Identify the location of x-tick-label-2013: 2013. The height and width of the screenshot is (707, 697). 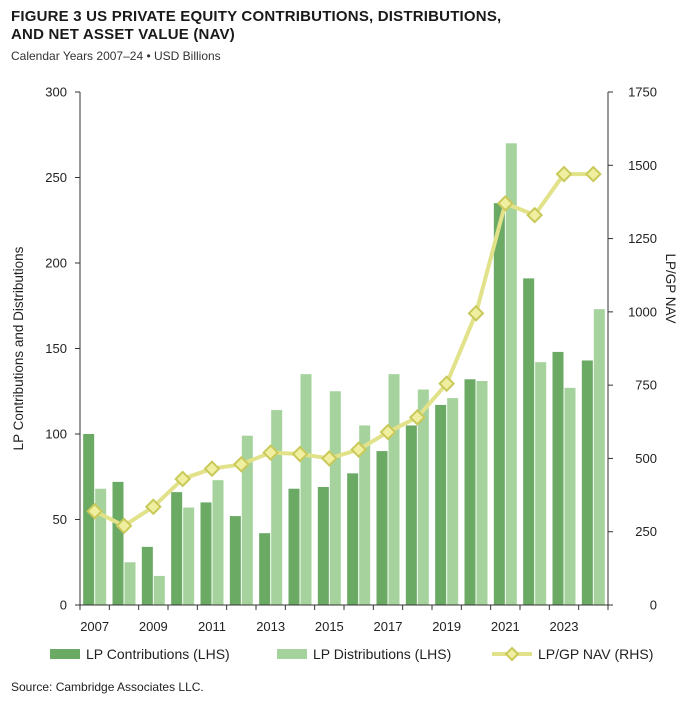
(270, 626).